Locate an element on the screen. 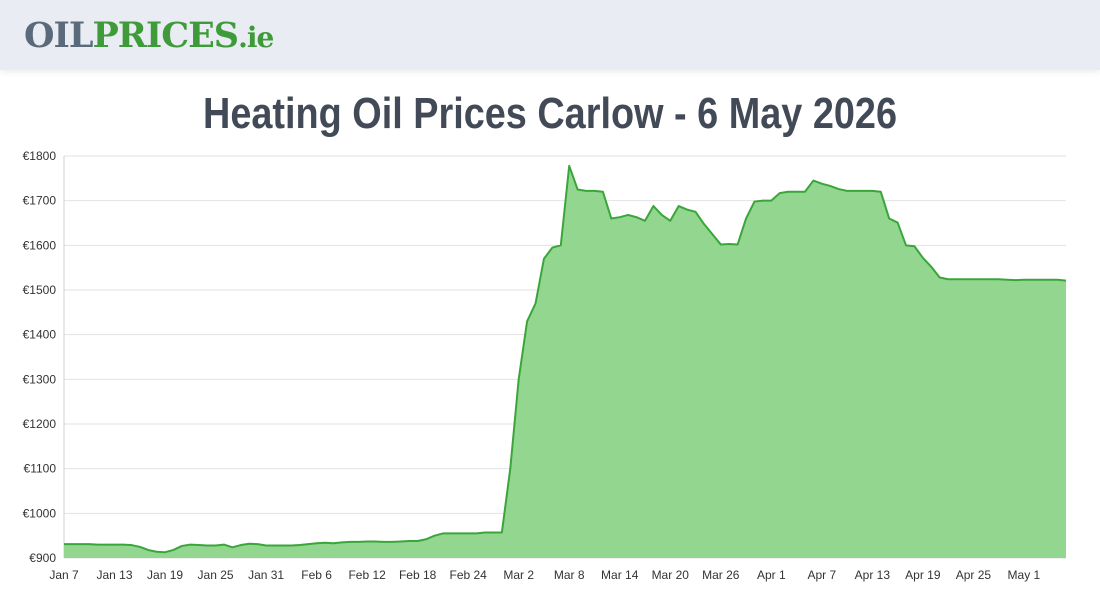  x-tick-label: Mar 14 is located at coordinates (620, 575).